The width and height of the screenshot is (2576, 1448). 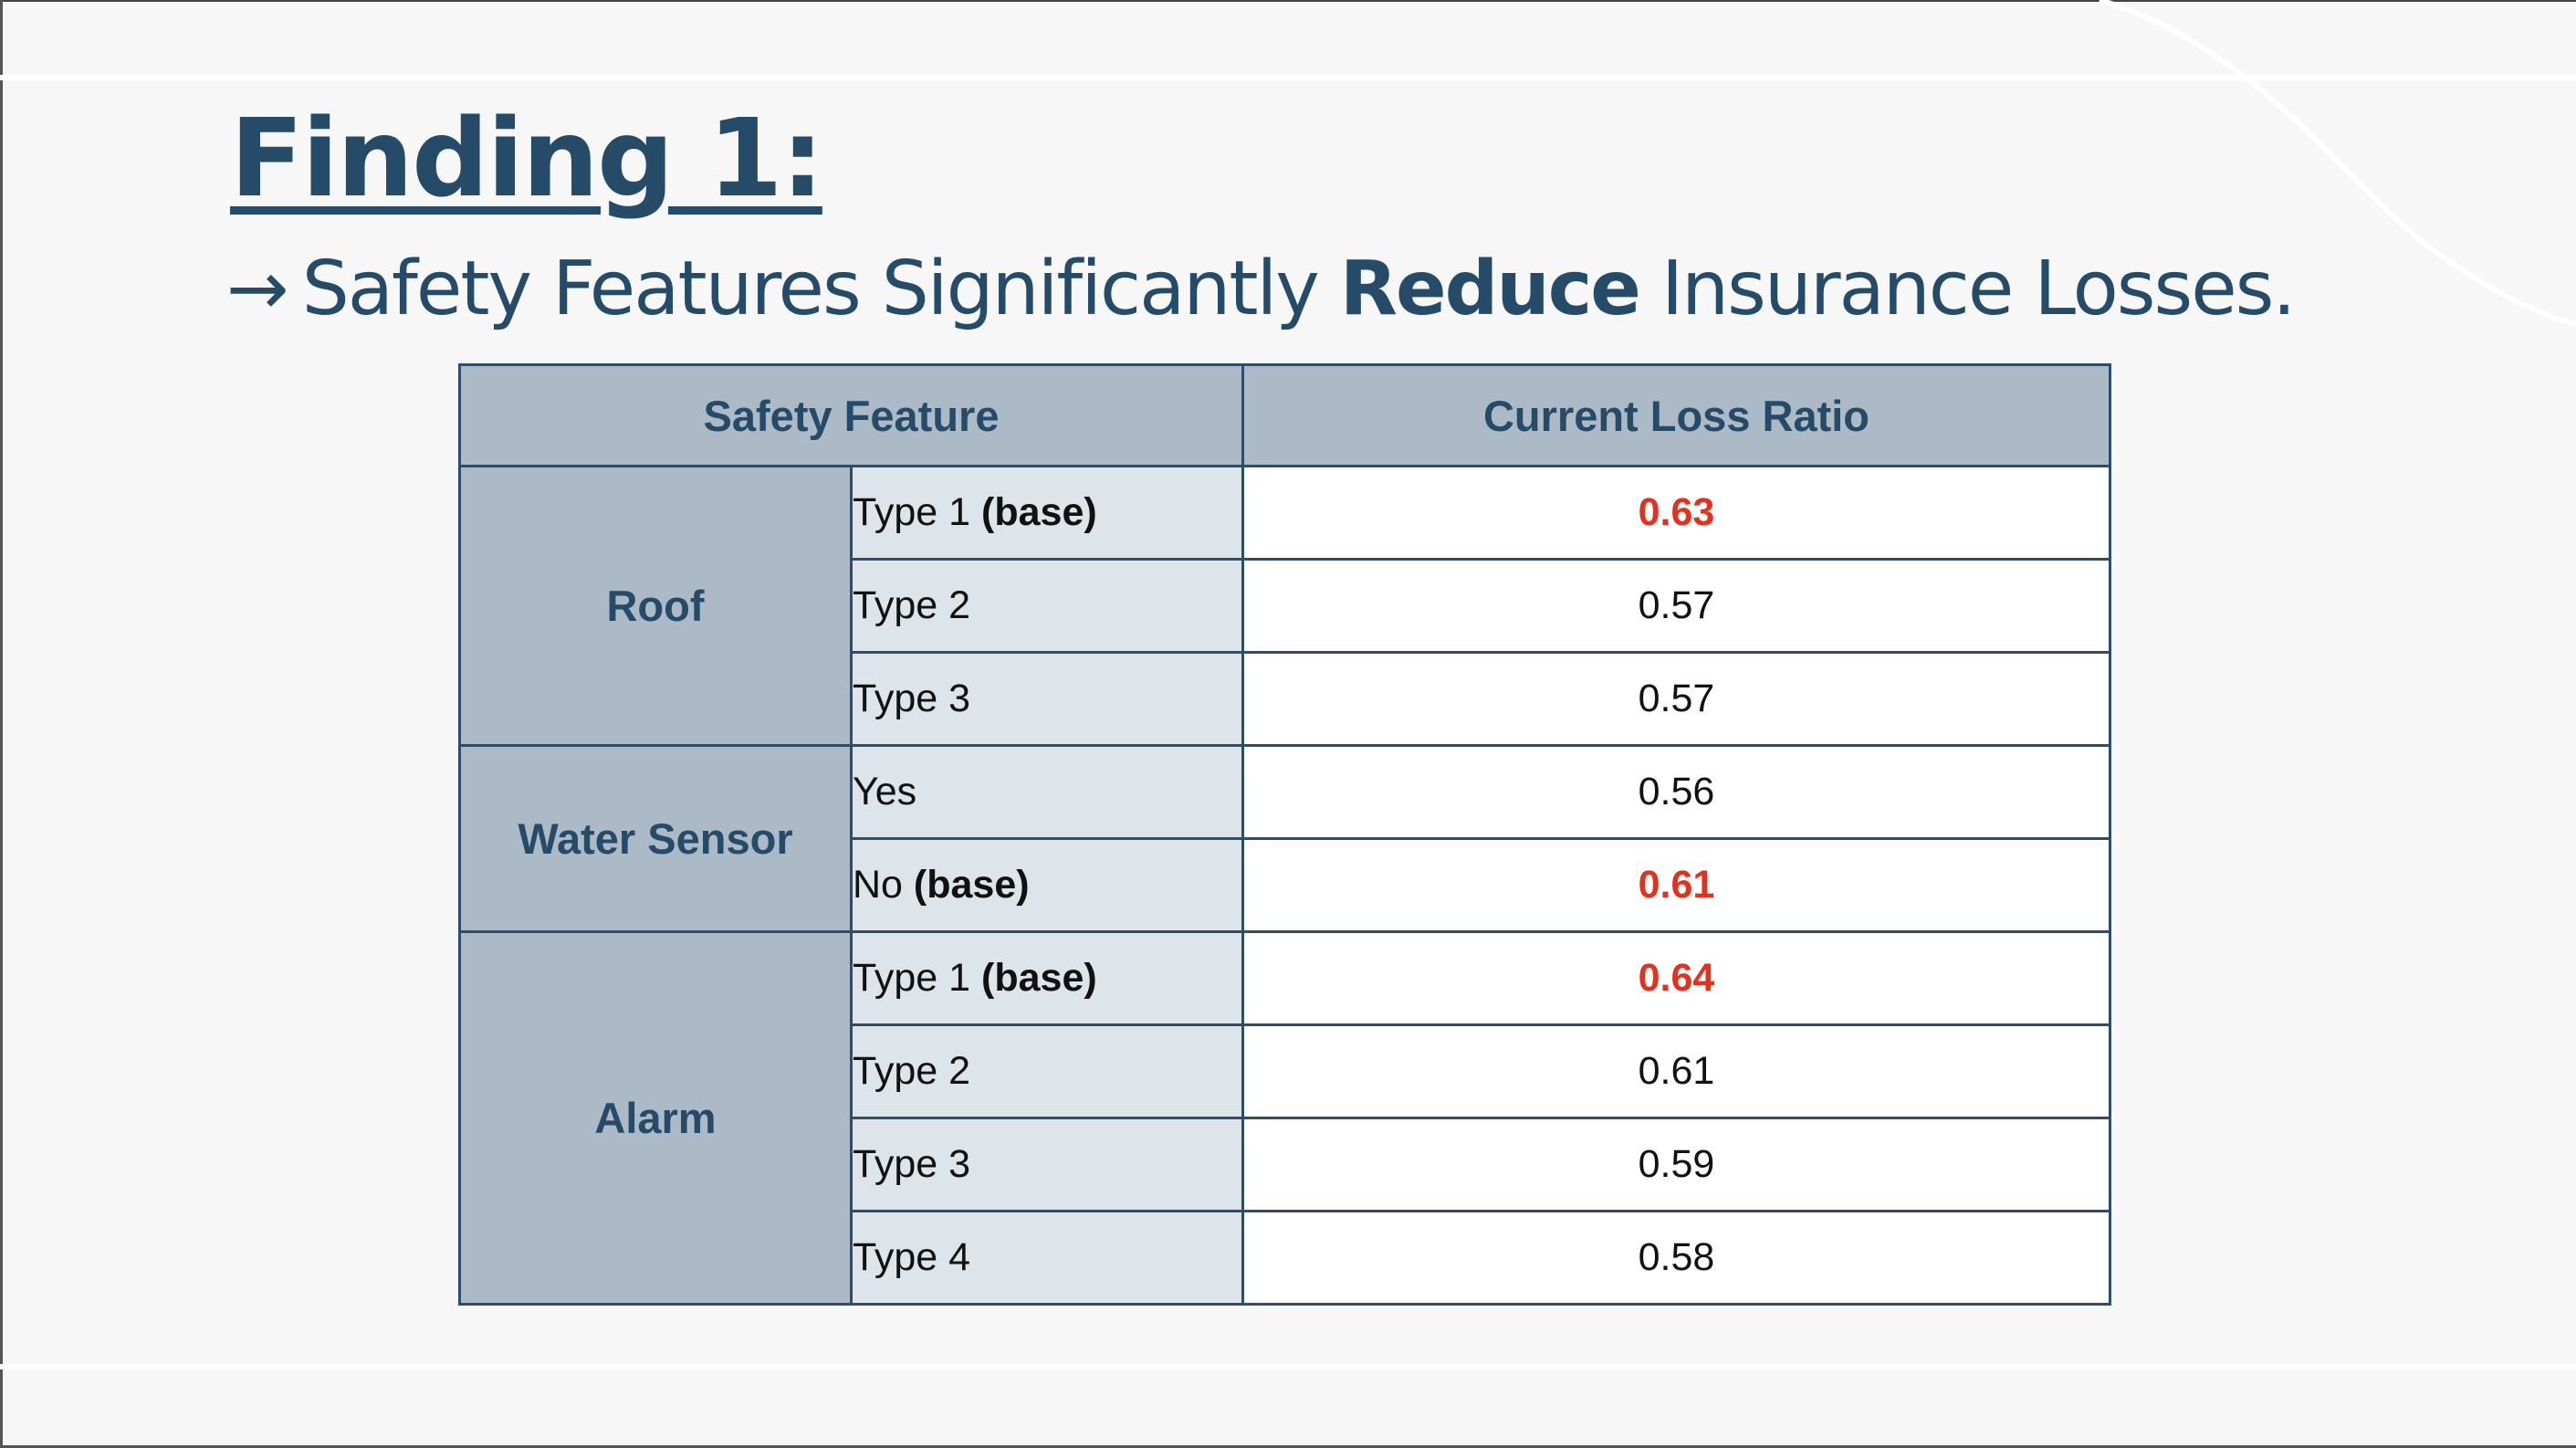 What do you see at coordinates (656, 1118) in the screenshot?
I see `group-label-alarm: Alarm` at bounding box center [656, 1118].